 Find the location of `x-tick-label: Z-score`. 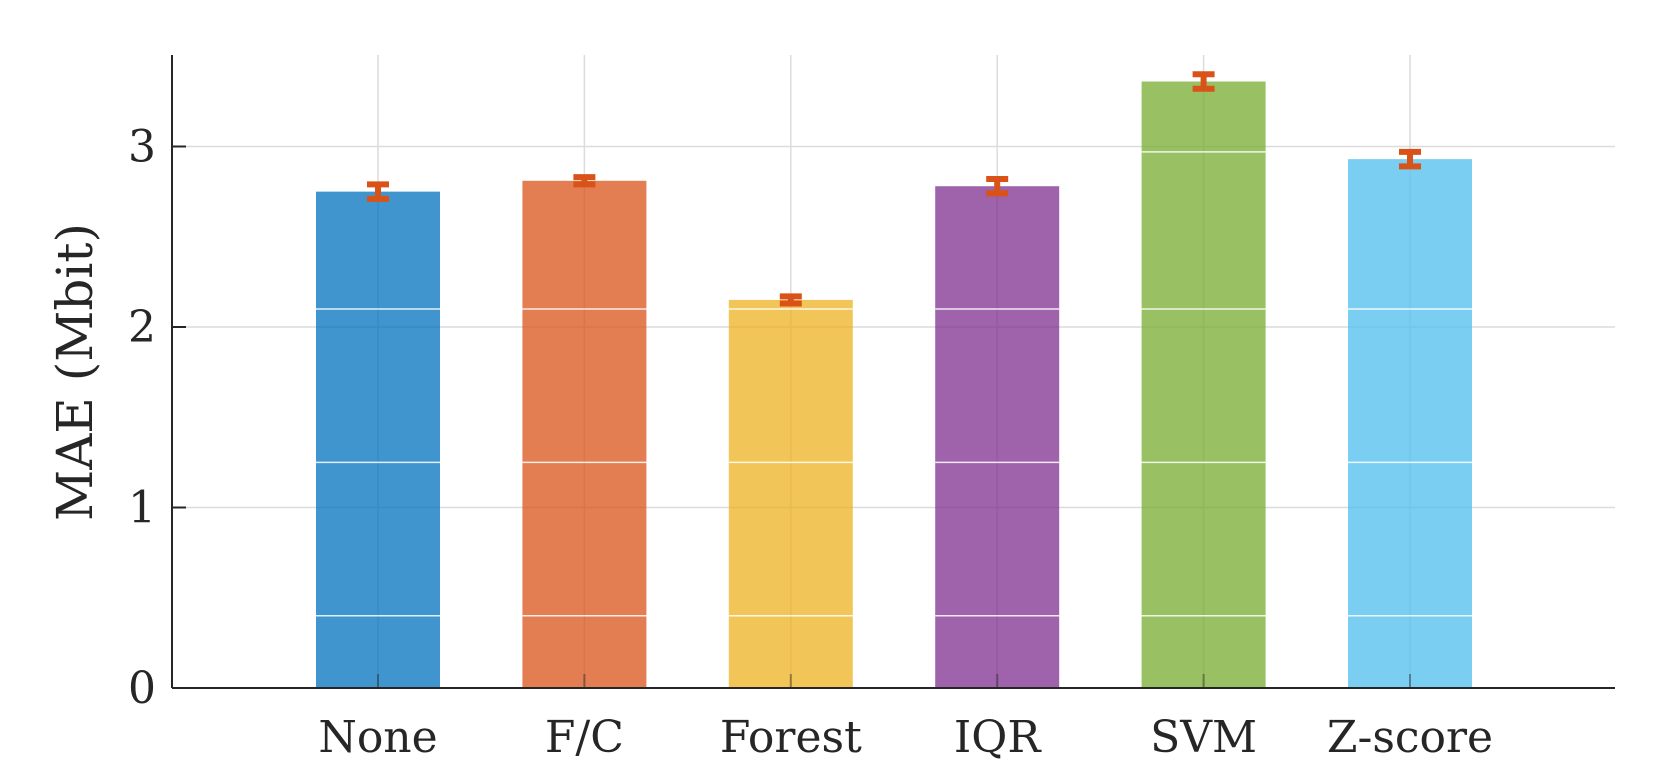

x-tick-label: Z-score is located at coordinates (1410, 737).